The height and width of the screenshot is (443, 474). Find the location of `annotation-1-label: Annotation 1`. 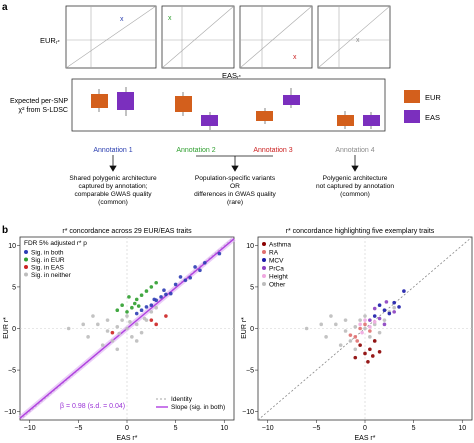

annotation-1-label: Annotation 1 is located at coordinates (112, 150).